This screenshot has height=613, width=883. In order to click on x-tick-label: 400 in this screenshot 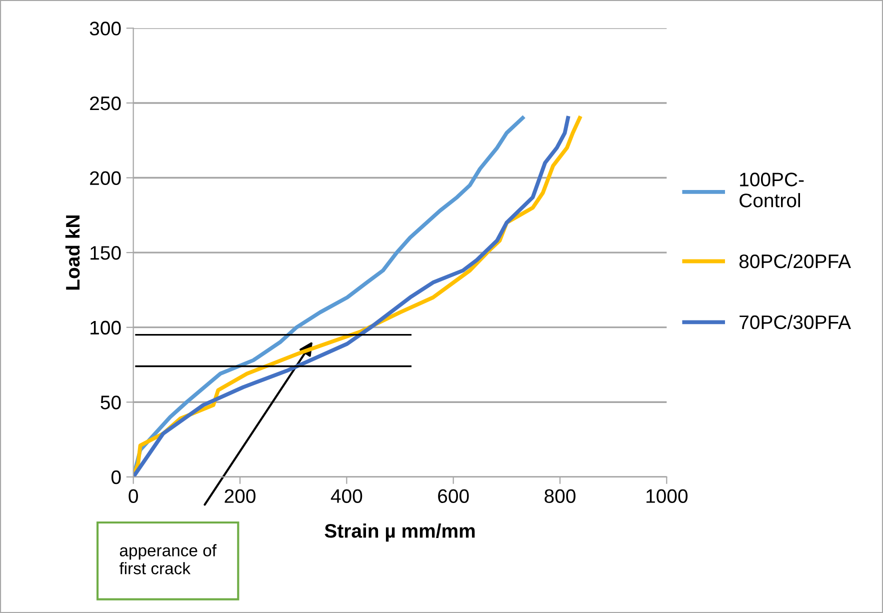, I will do `click(346, 496)`.